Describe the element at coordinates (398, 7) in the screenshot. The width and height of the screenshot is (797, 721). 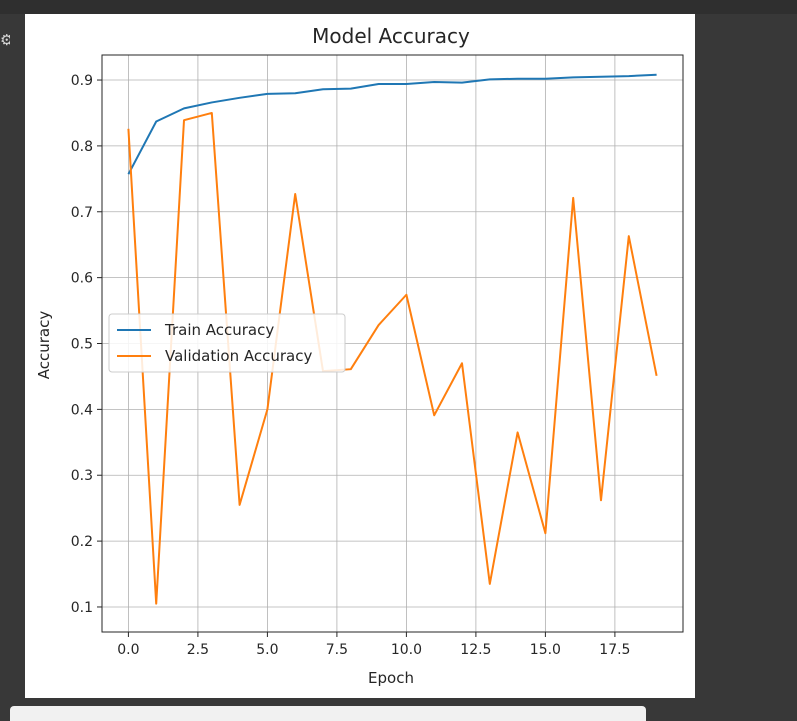
I see `top-strip` at that location.